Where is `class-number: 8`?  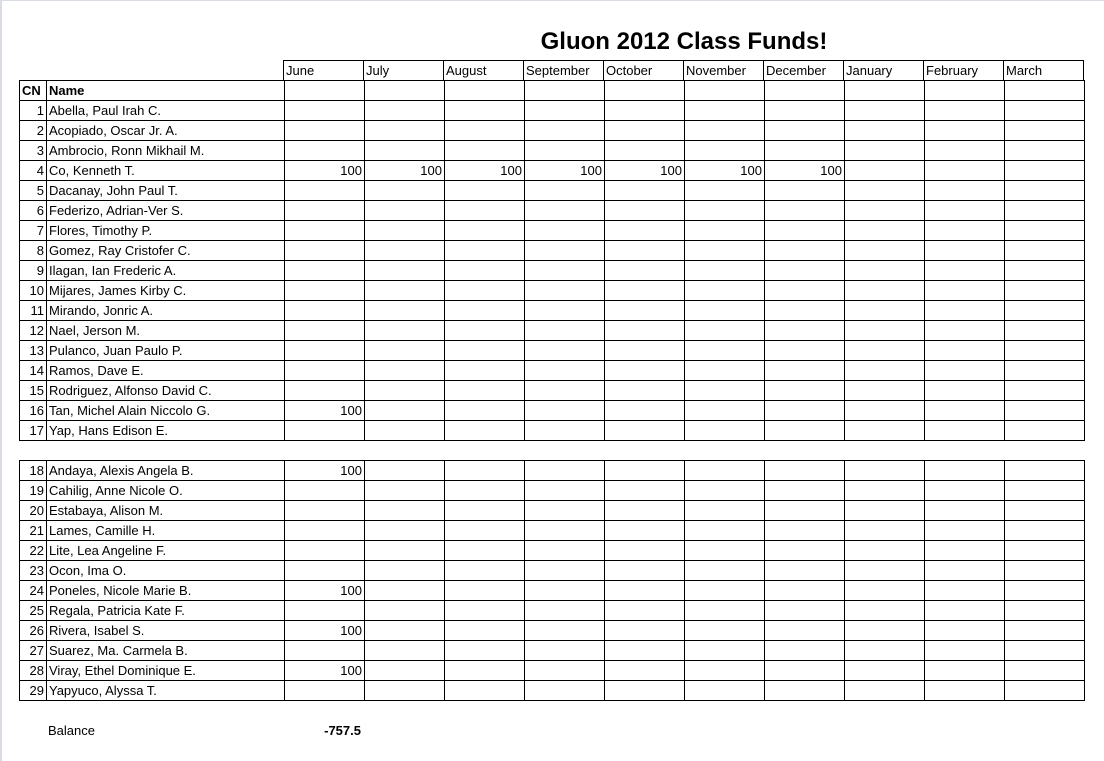 class-number: 8 is located at coordinates (33, 250).